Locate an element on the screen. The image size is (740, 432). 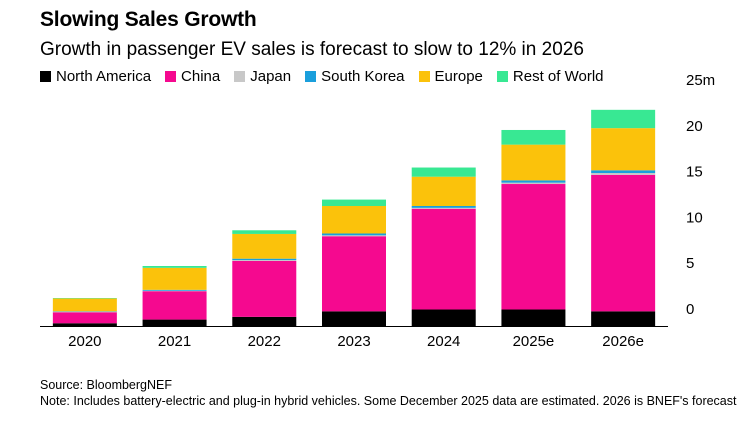
bar-europe-2020 is located at coordinates (84, 305).